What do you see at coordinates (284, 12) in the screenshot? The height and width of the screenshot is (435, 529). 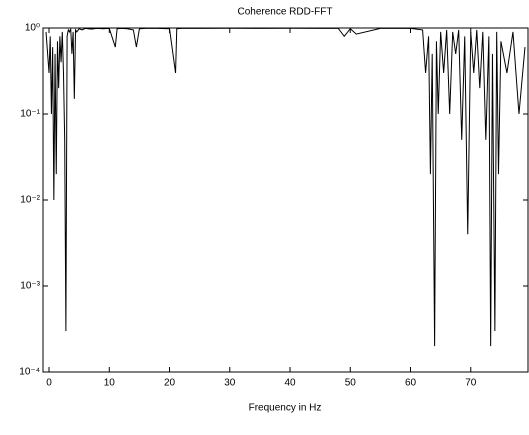 I see `chart-title: Coherence RDD-FFT` at bounding box center [284, 12].